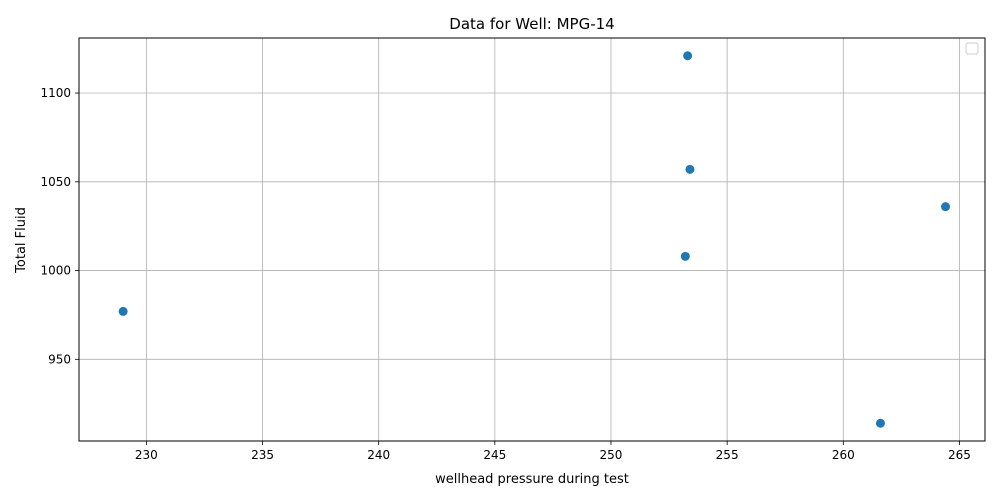  I want to click on x-tick-label: 235, so click(262, 455).